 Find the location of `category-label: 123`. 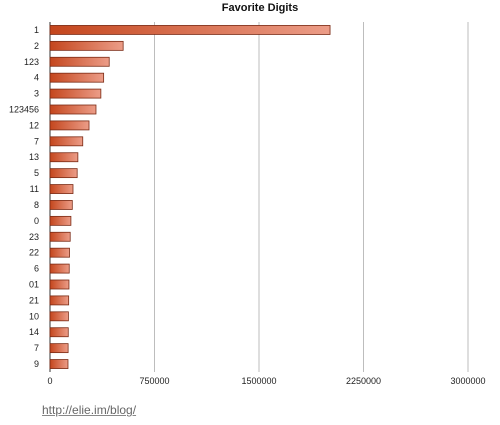

category-label: 123 is located at coordinates (31, 62).